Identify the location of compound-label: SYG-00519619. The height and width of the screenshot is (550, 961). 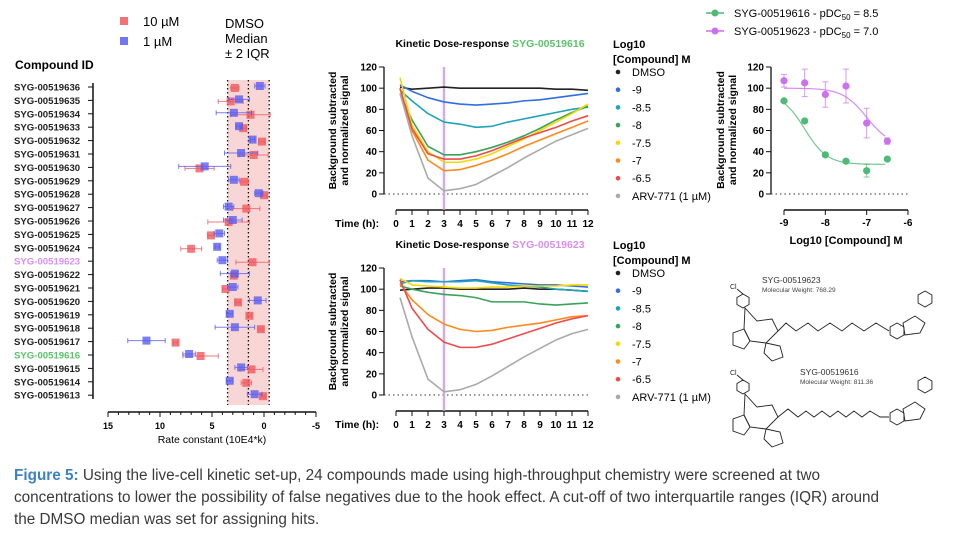
(47, 315).